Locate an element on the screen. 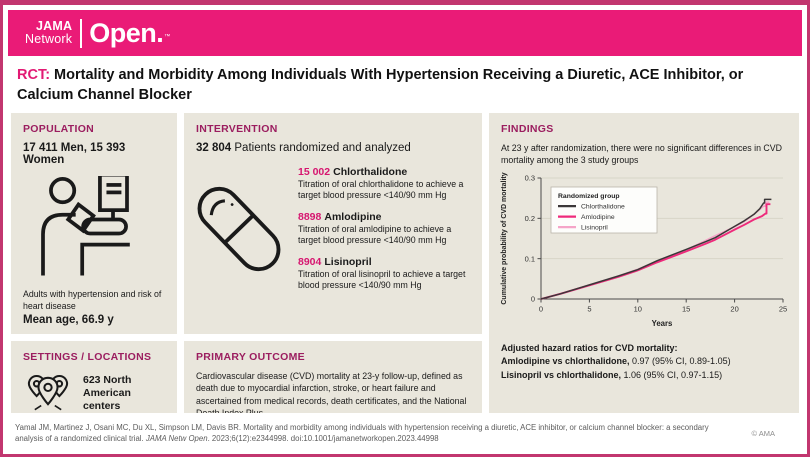  jama-network-open-logo: JAMA Network Open.™ is located at coordinates (97, 32).